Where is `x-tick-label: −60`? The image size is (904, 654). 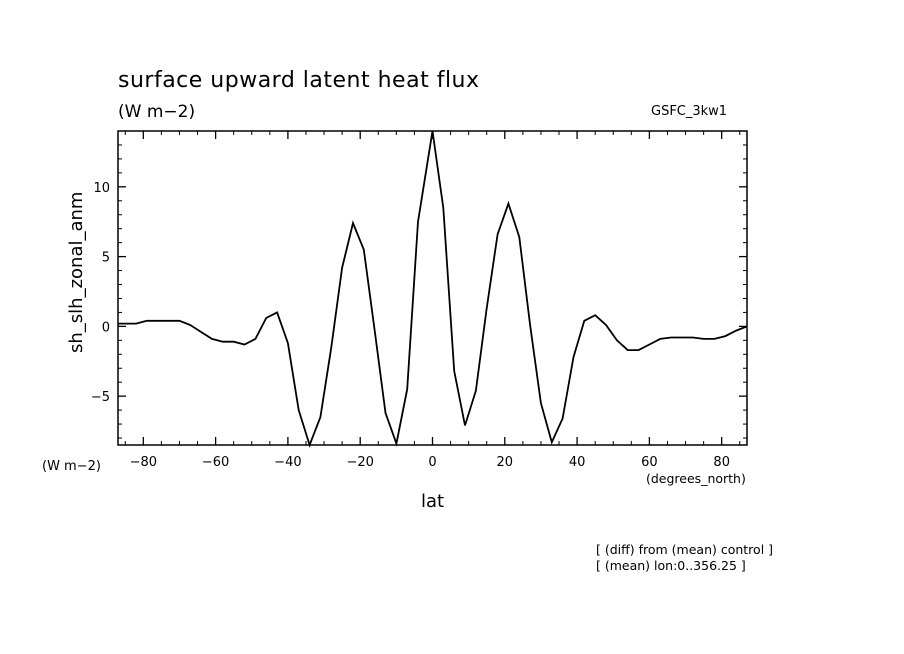 x-tick-label: −60 is located at coordinates (215, 462).